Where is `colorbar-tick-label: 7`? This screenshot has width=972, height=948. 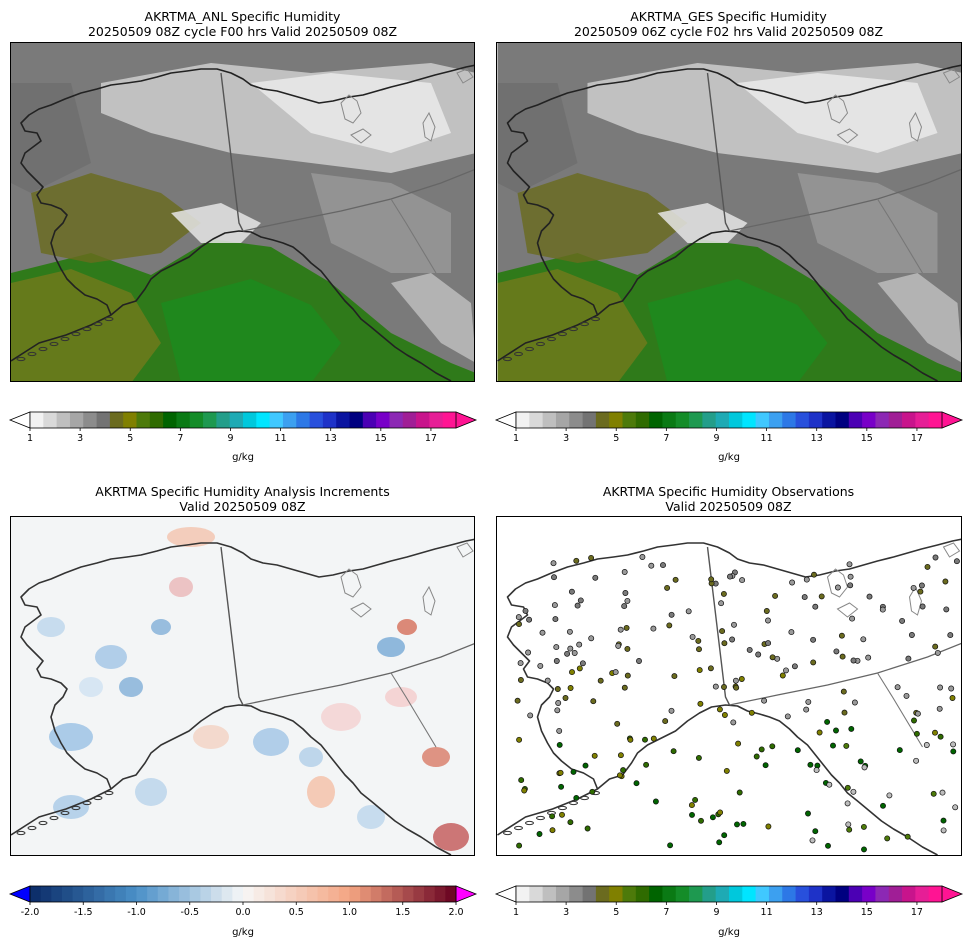
colorbar-tick-label: 7 is located at coordinates (666, 438).